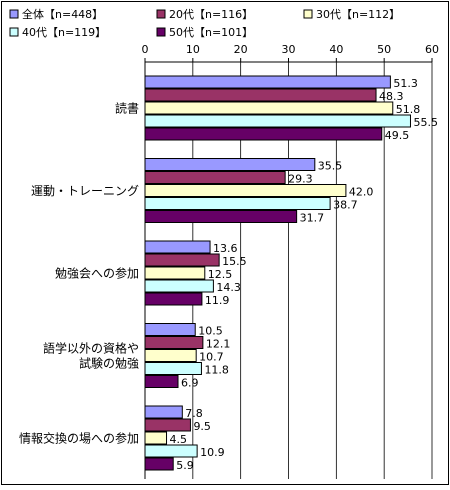 The width and height of the screenshot is (450, 490). Describe the element at coordinates (217, 300) in the screenshot. I see `bar-value-label: 11.9` at that location.